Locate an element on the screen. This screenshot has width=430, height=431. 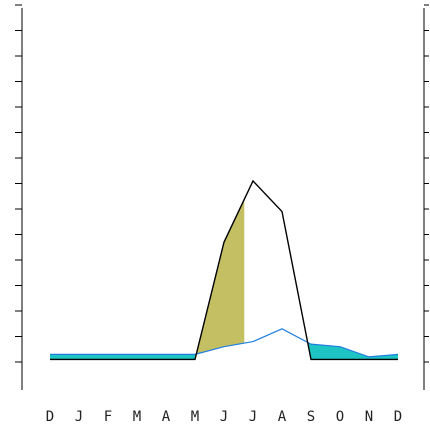
x-tick-label: S is located at coordinates (311, 417).